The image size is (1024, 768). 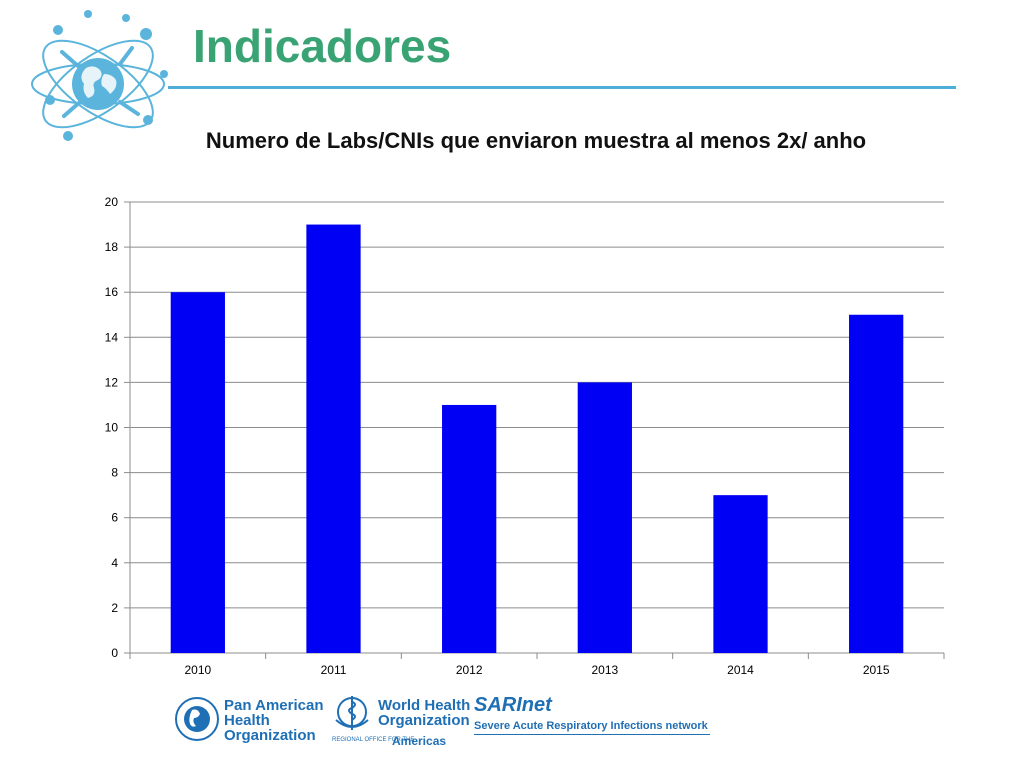 What do you see at coordinates (419, 741) in the screenshot?
I see `who-americas: Americas` at bounding box center [419, 741].